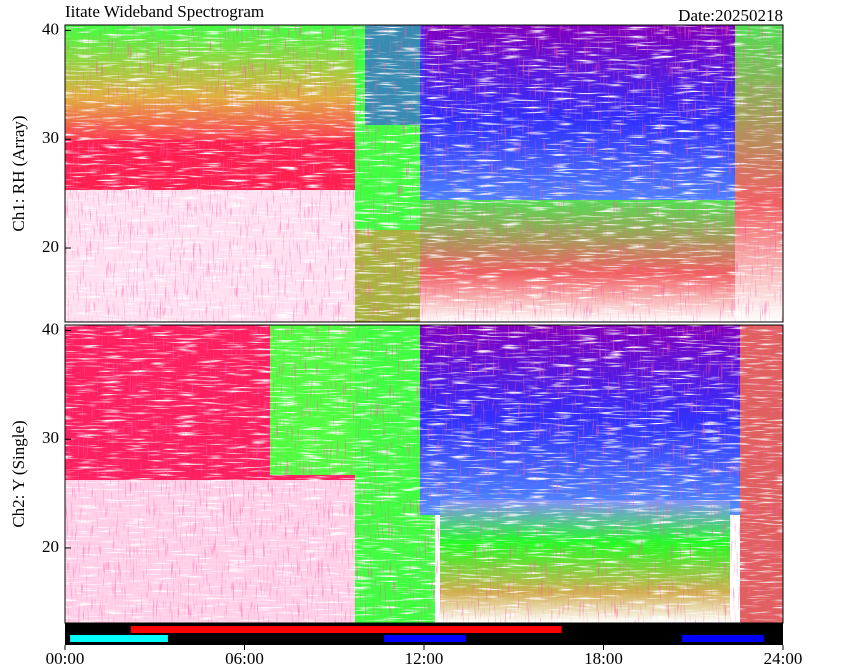 This screenshot has width=848, height=668. I want to click on x-tick-label: 06:00, so click(244, 658).